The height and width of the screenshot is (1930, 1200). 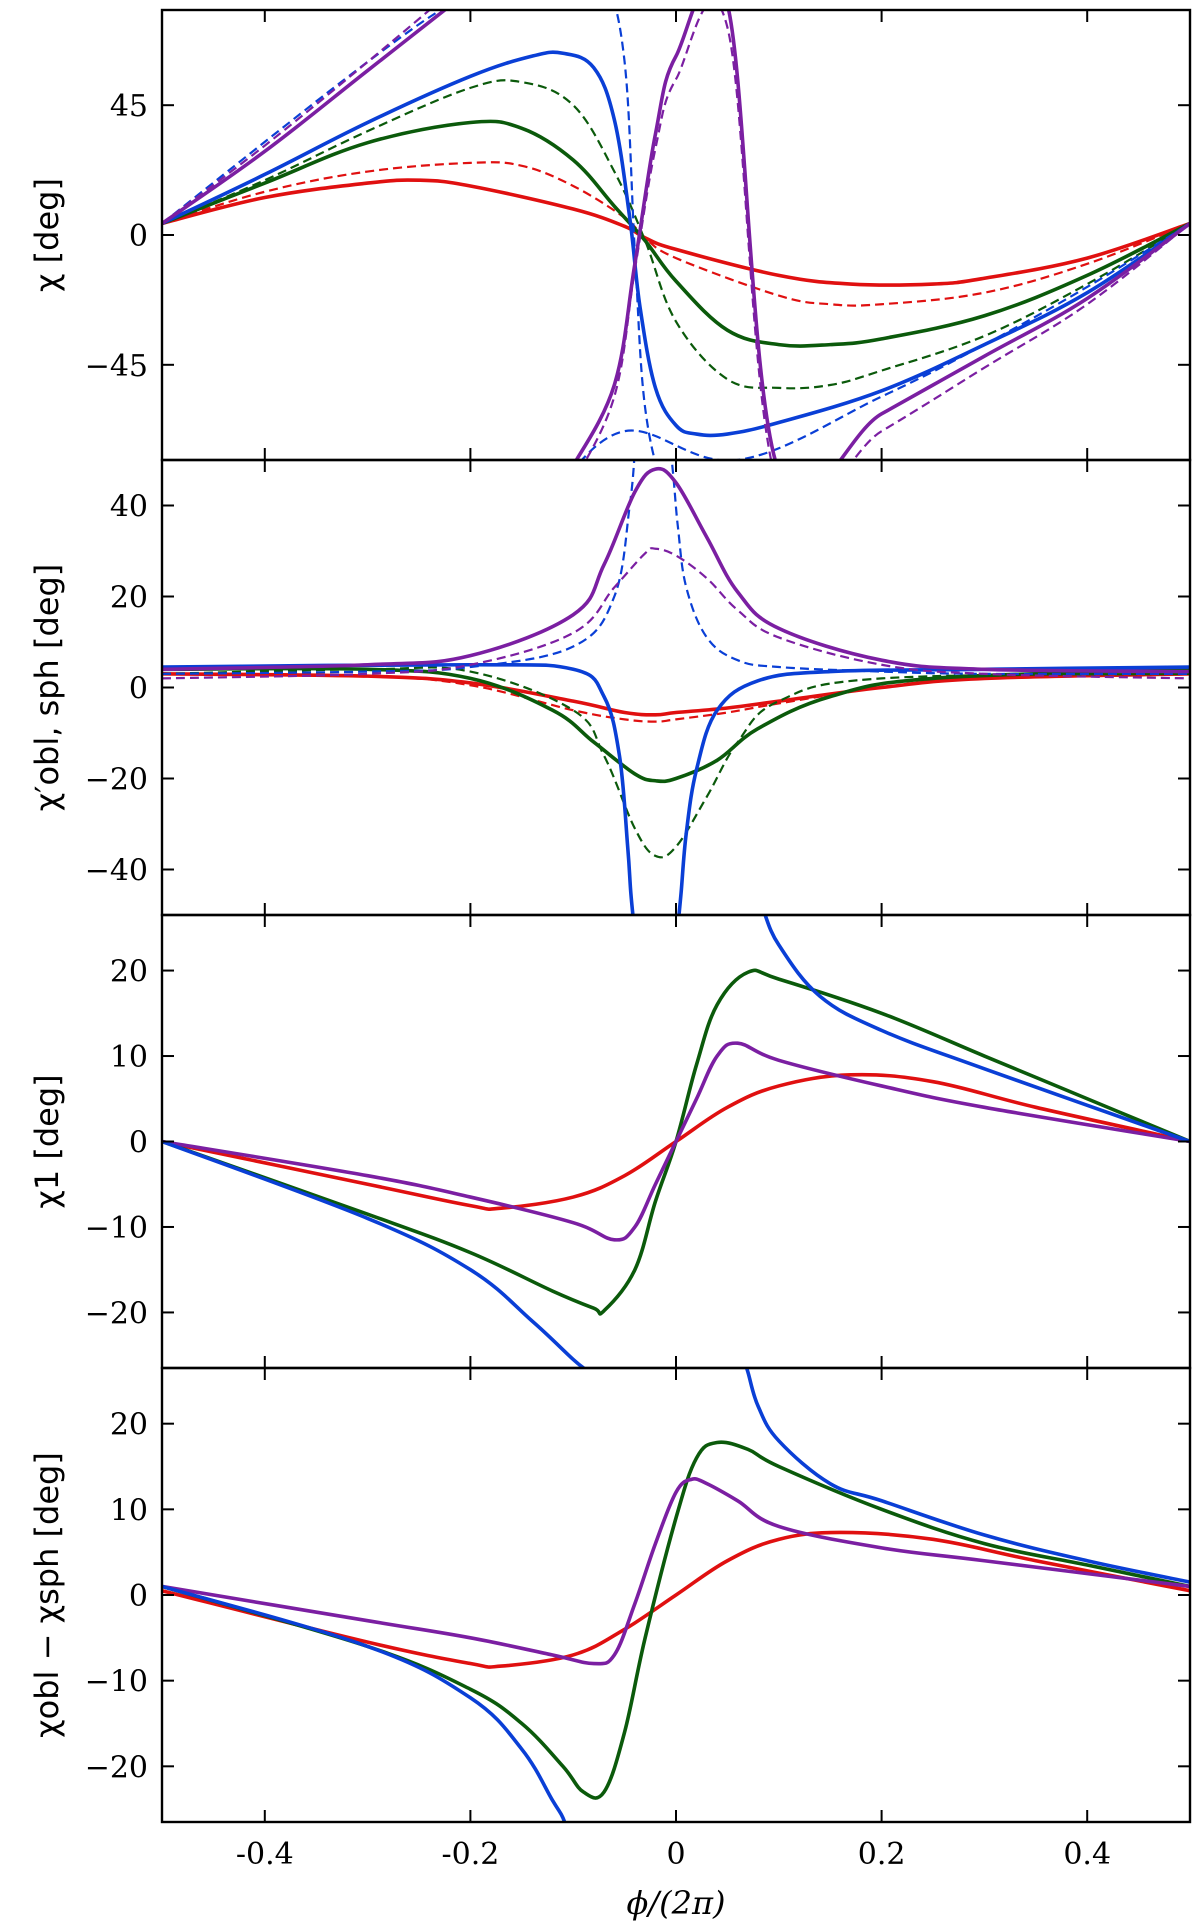 I want to click on x-tick-label: -0.2, so click(x=470, y=1854).